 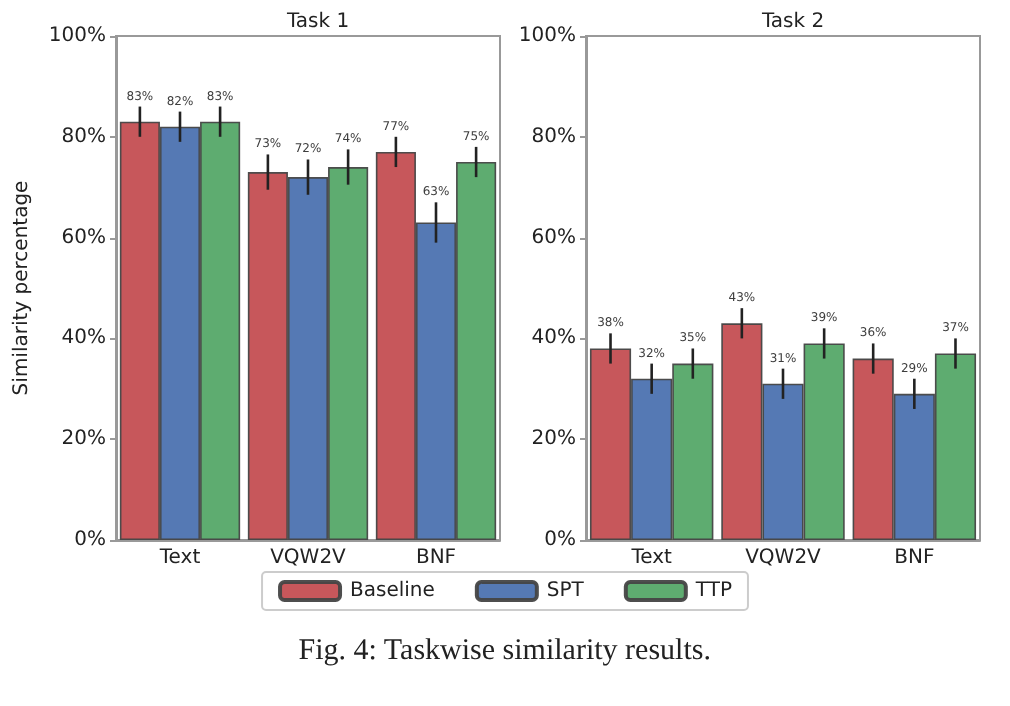 I want to click on y-axis-title: Similarity percentage, so click(x=22, y=288).